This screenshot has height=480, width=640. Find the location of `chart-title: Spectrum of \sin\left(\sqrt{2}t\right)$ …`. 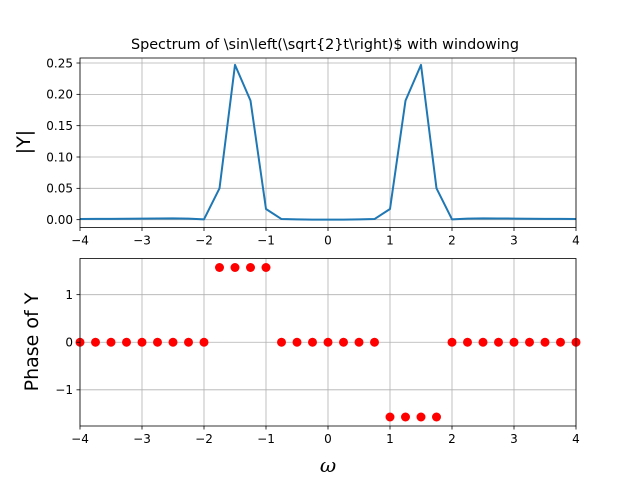

chart-title: Spectrum of \sin\left(\sqrt{2}t\right)$ … is located at coordinates (325, 45).